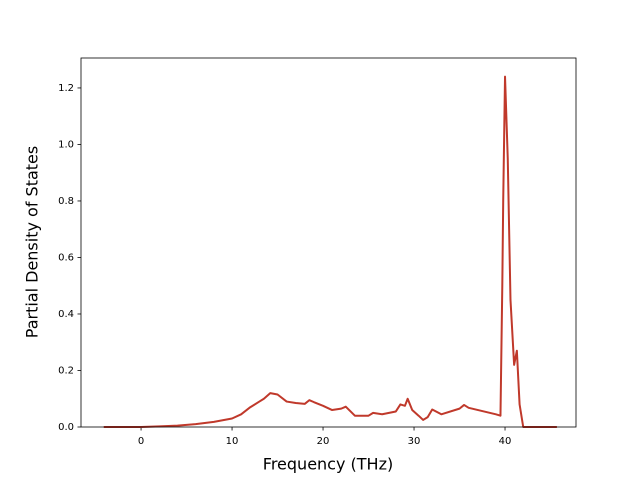 The width and height of the screenshot is (640, 484). What do you see at coordinates (32, 242) in the screenshot?
I see `y-axis-label: Partial Density of States` at bounding box center [32, 242].